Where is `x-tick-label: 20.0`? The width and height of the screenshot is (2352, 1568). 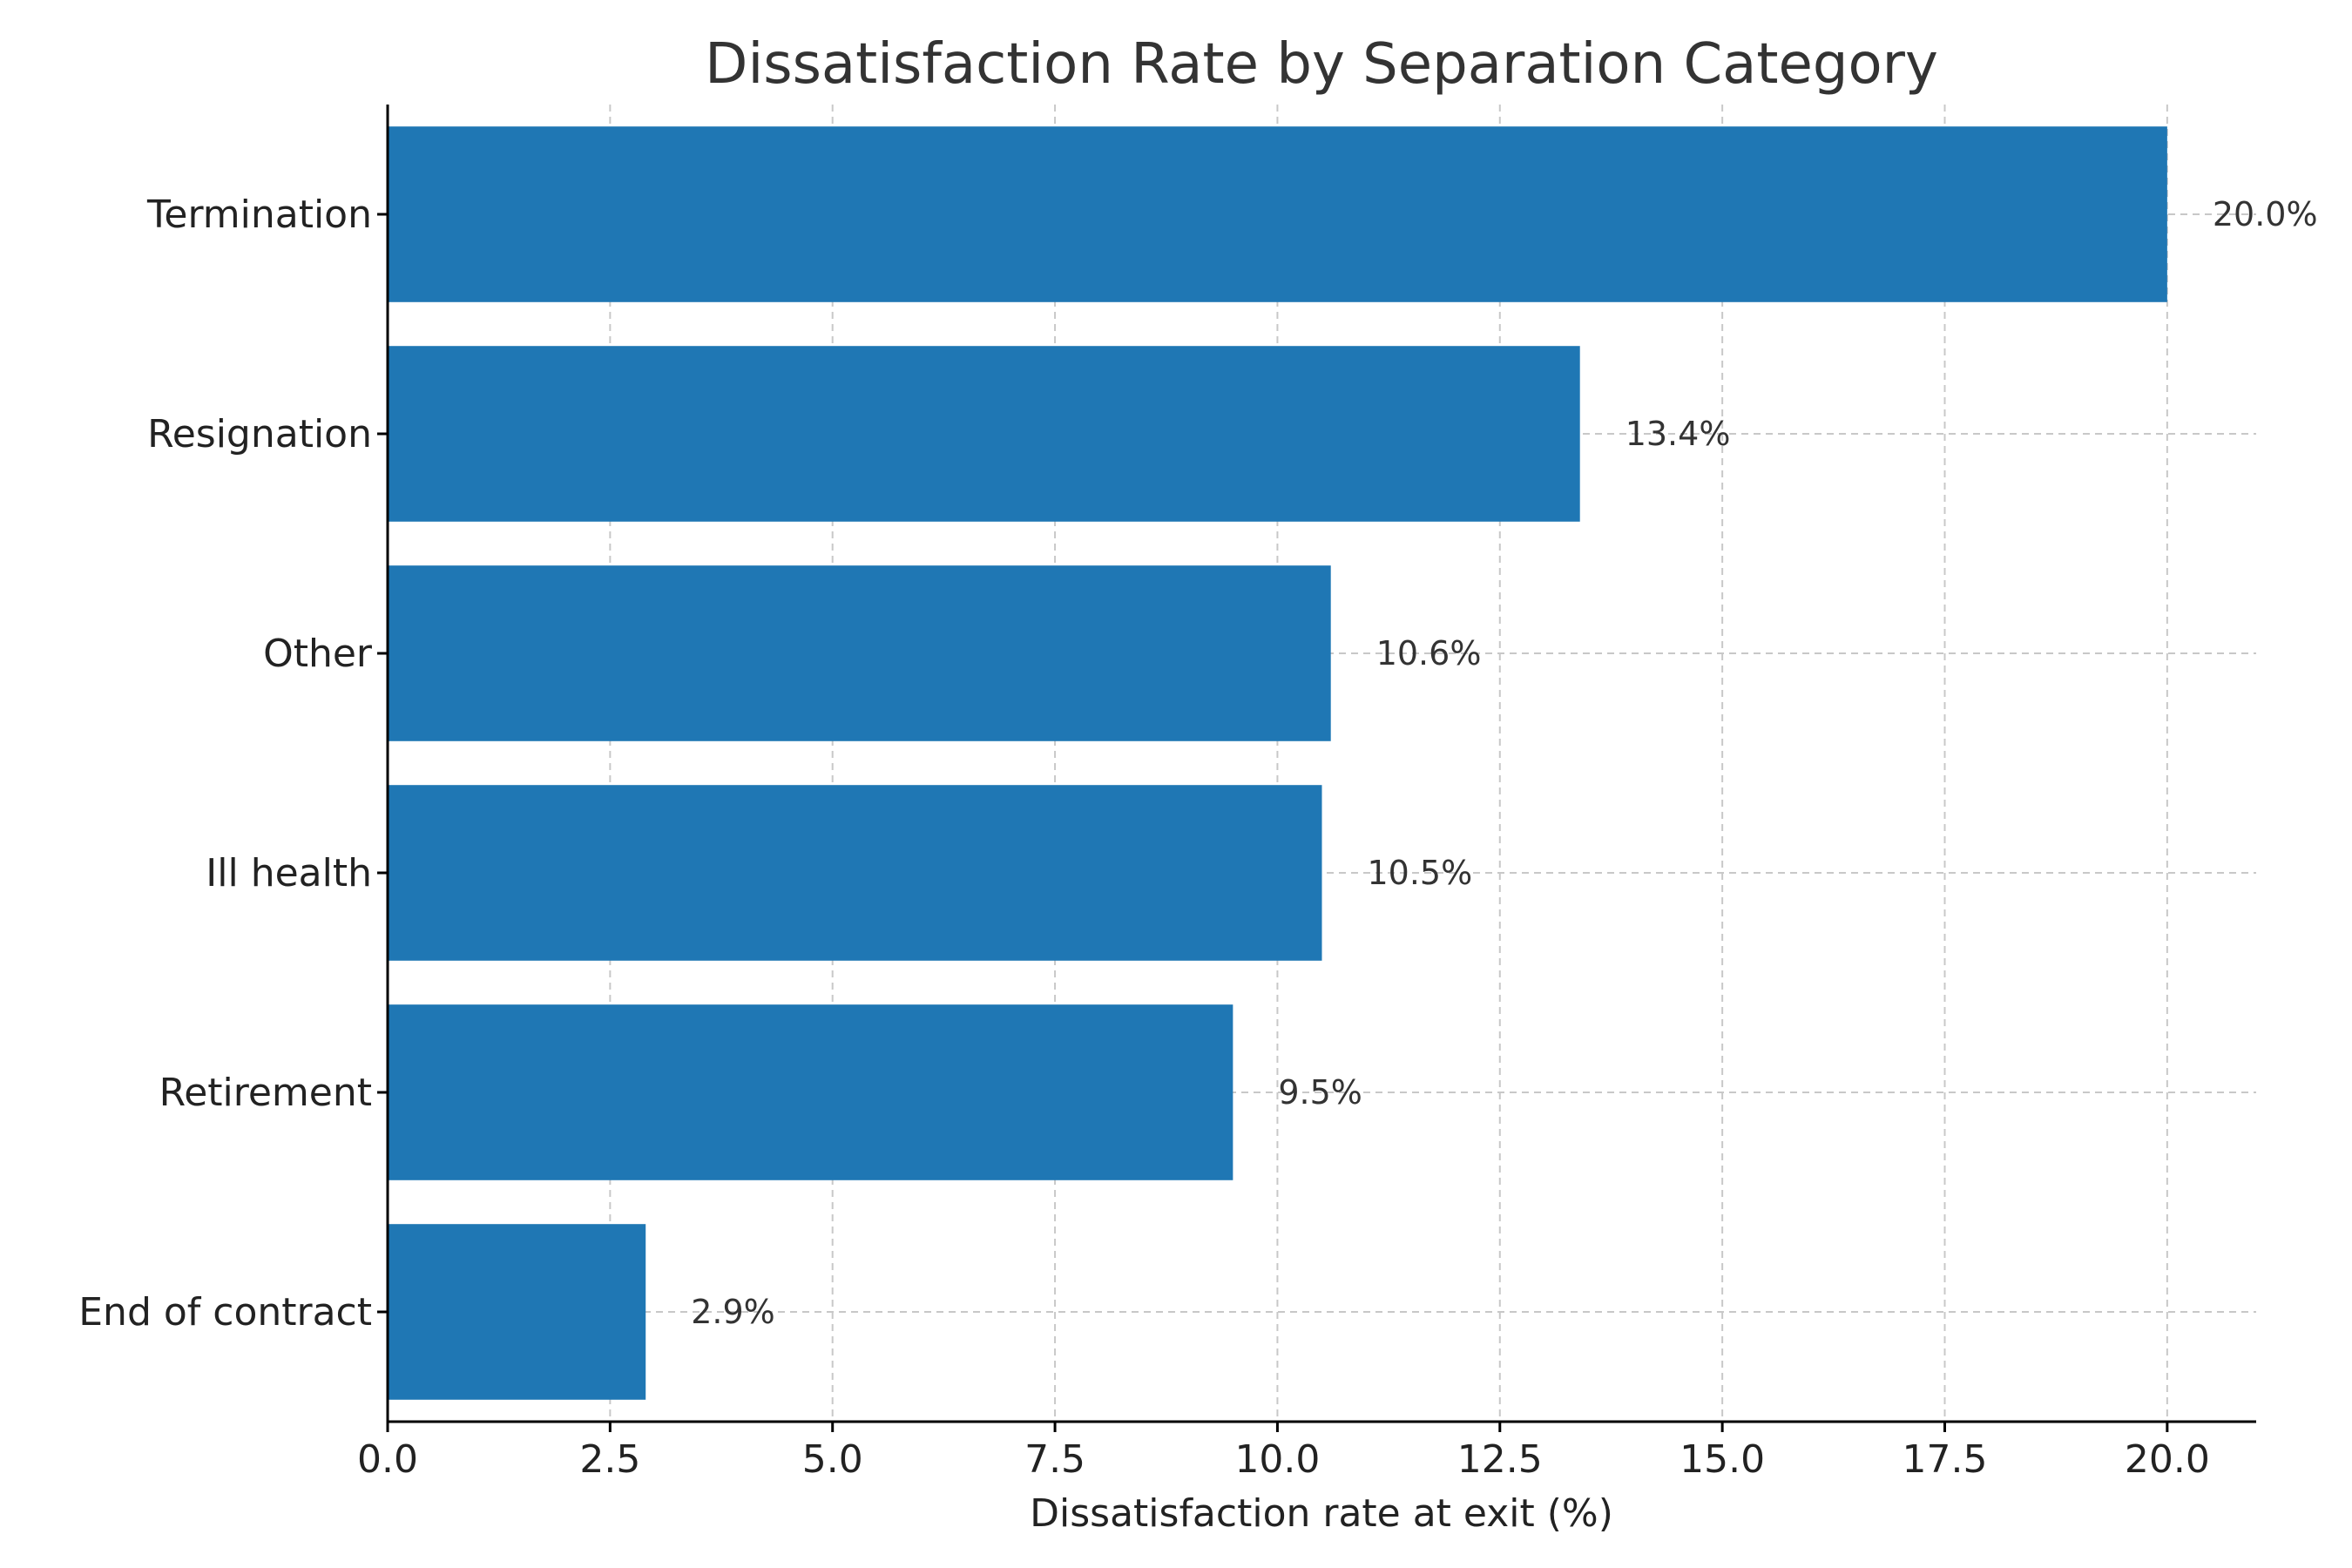 x-tick-label: 20.0 is located at coordinates (2167, 1459).